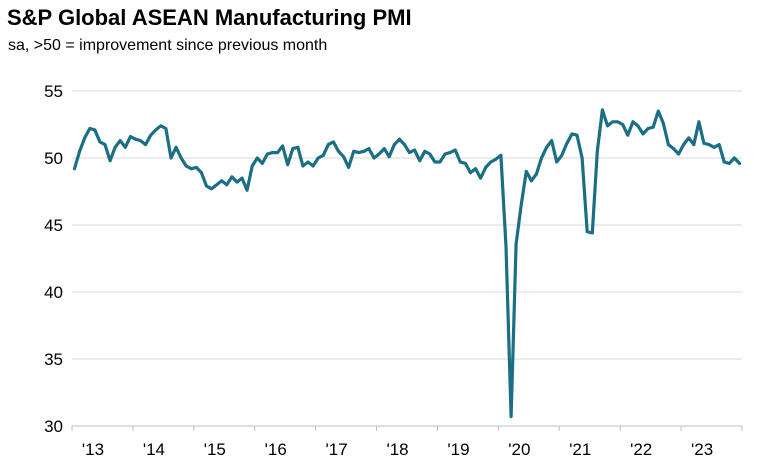 The width and height of the screenshot is (763, 466). What do you see at coordinates (53, 359) in the screenshot?
I see `y-tick-label: 35` at bounding box center [53, 359].